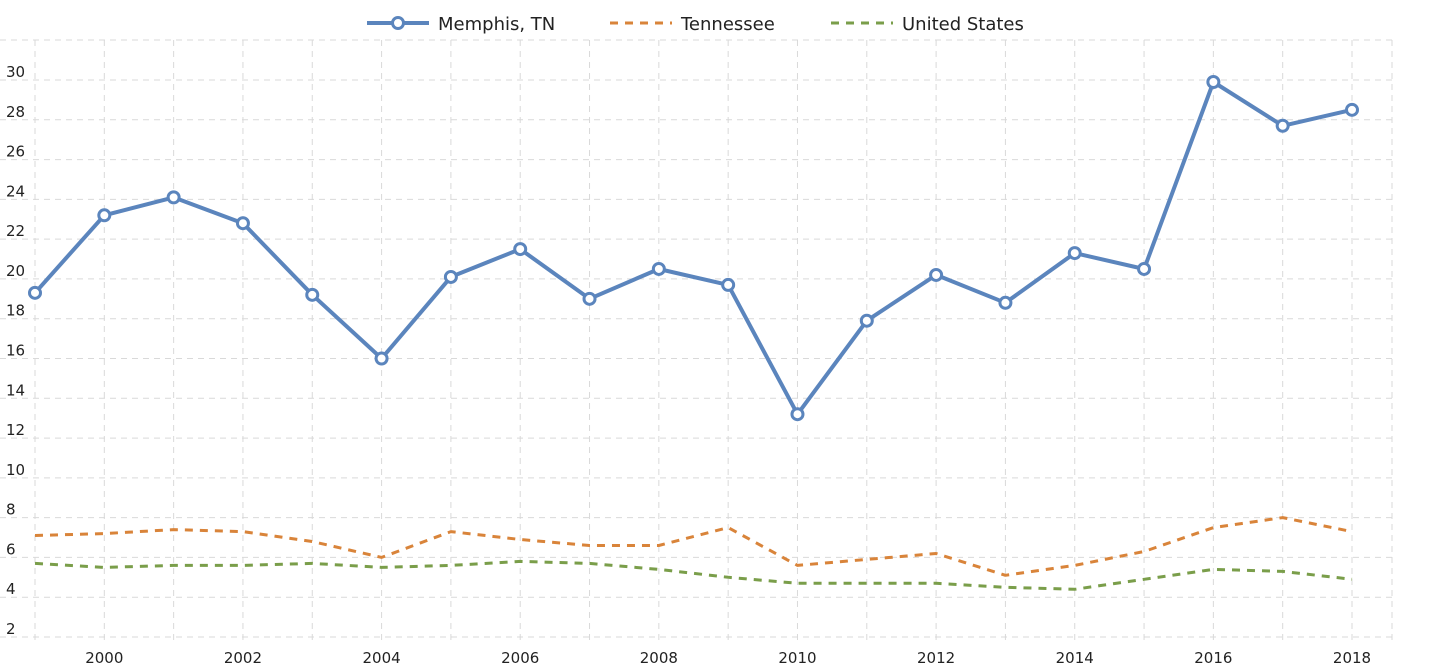 This screenshot has width=1456, height=669. What do you see at coordinates (381, 658) in the screenshot?
I see `x-tick-label: 2004` at bounding box center [381, 658].